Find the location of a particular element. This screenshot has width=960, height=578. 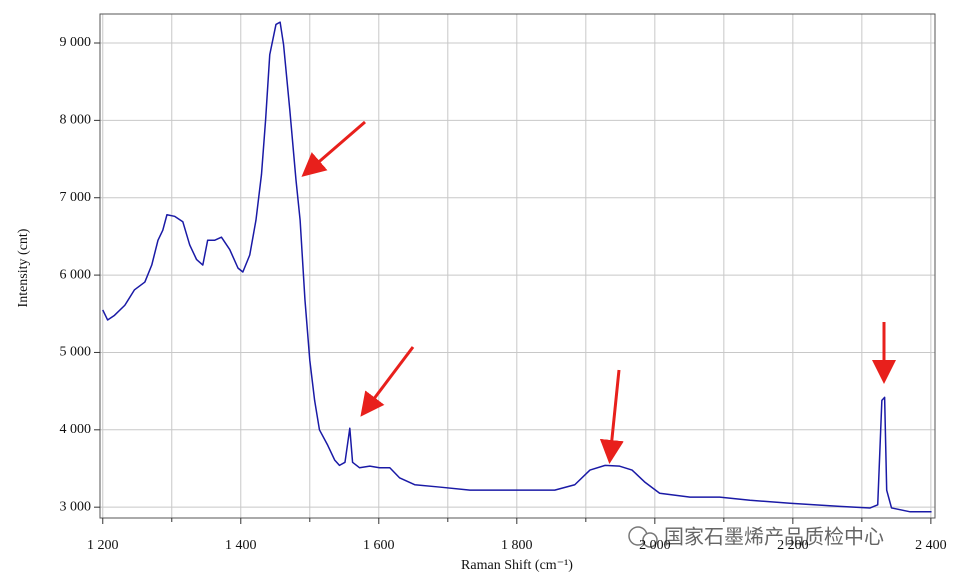

x-tick-label: 1 800 is located at coordinates (517, 545).